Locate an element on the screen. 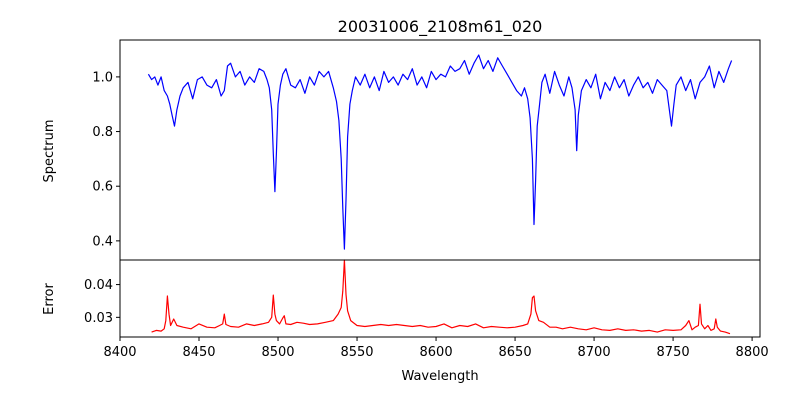  spectrum-y-tick-label: 0.8 is located at coordinates (102, 132).